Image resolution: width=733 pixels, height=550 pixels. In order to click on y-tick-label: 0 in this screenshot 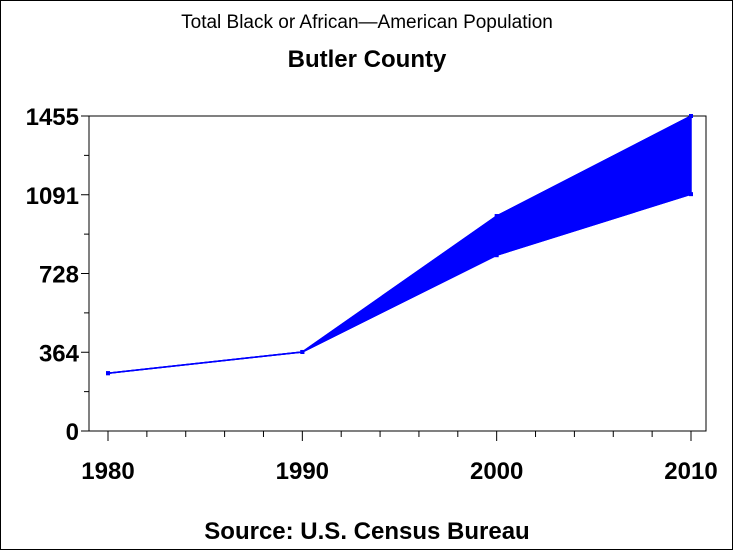, I will do `click(72, 432)`.